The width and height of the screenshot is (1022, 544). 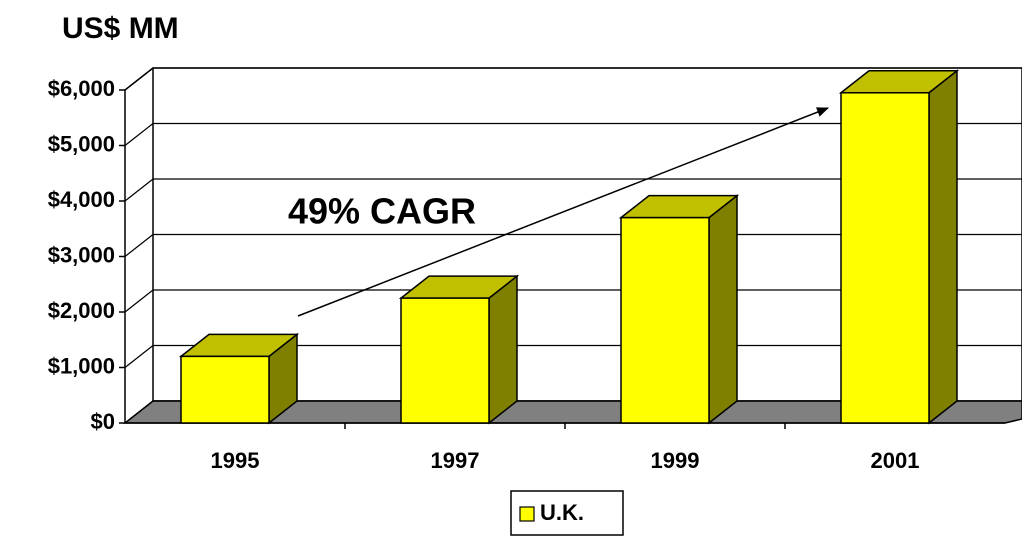 I want to click on y-tick-label: $4,000, so click(x=81, y=199).